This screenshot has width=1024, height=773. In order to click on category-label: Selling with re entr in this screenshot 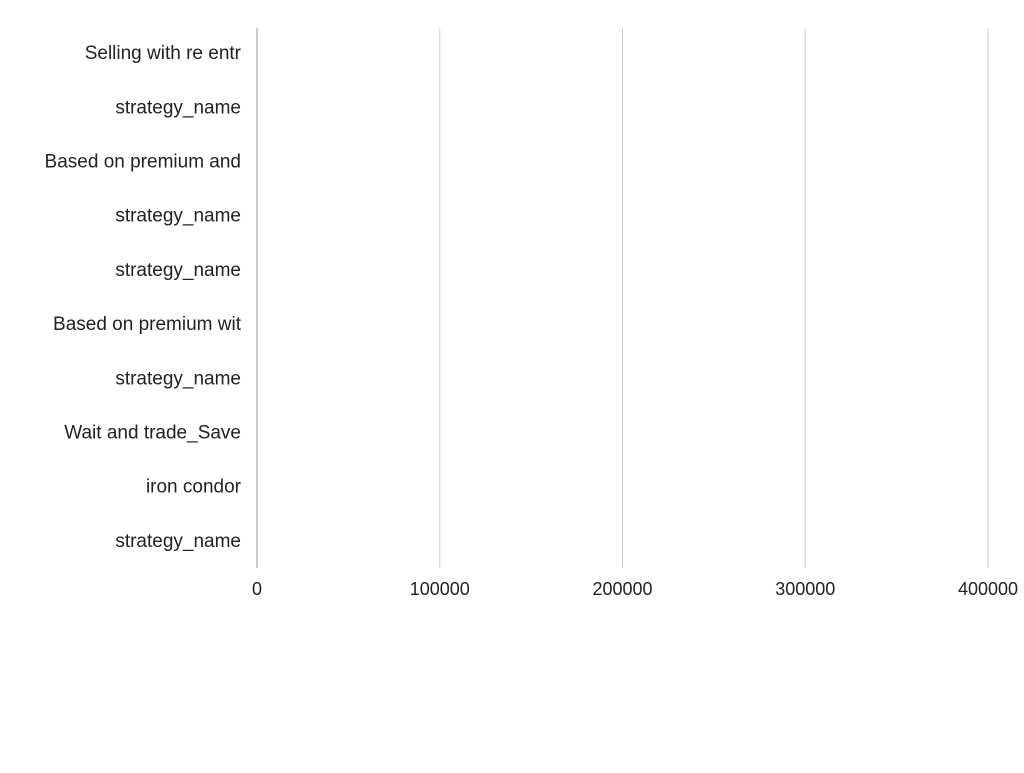, I will do `click(163, 53)`.